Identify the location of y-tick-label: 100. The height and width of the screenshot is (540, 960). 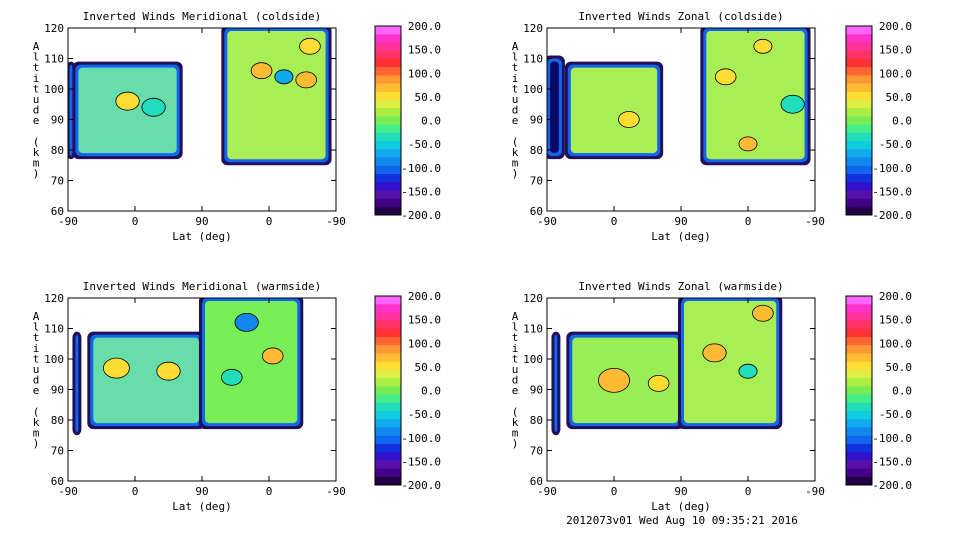
(54, 89).